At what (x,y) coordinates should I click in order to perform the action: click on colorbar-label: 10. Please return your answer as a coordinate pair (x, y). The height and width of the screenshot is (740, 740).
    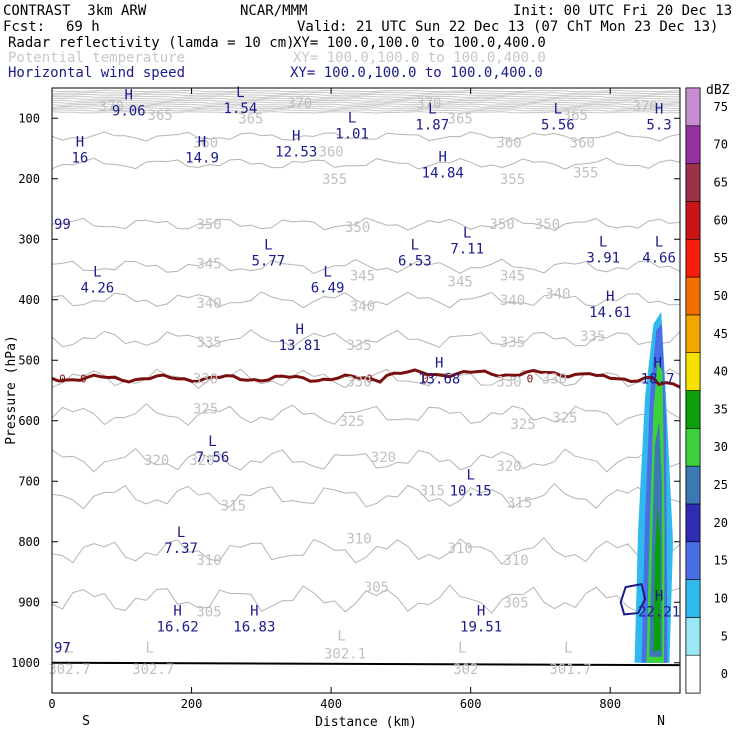
    Looking at the image, I should click on (721, 598).